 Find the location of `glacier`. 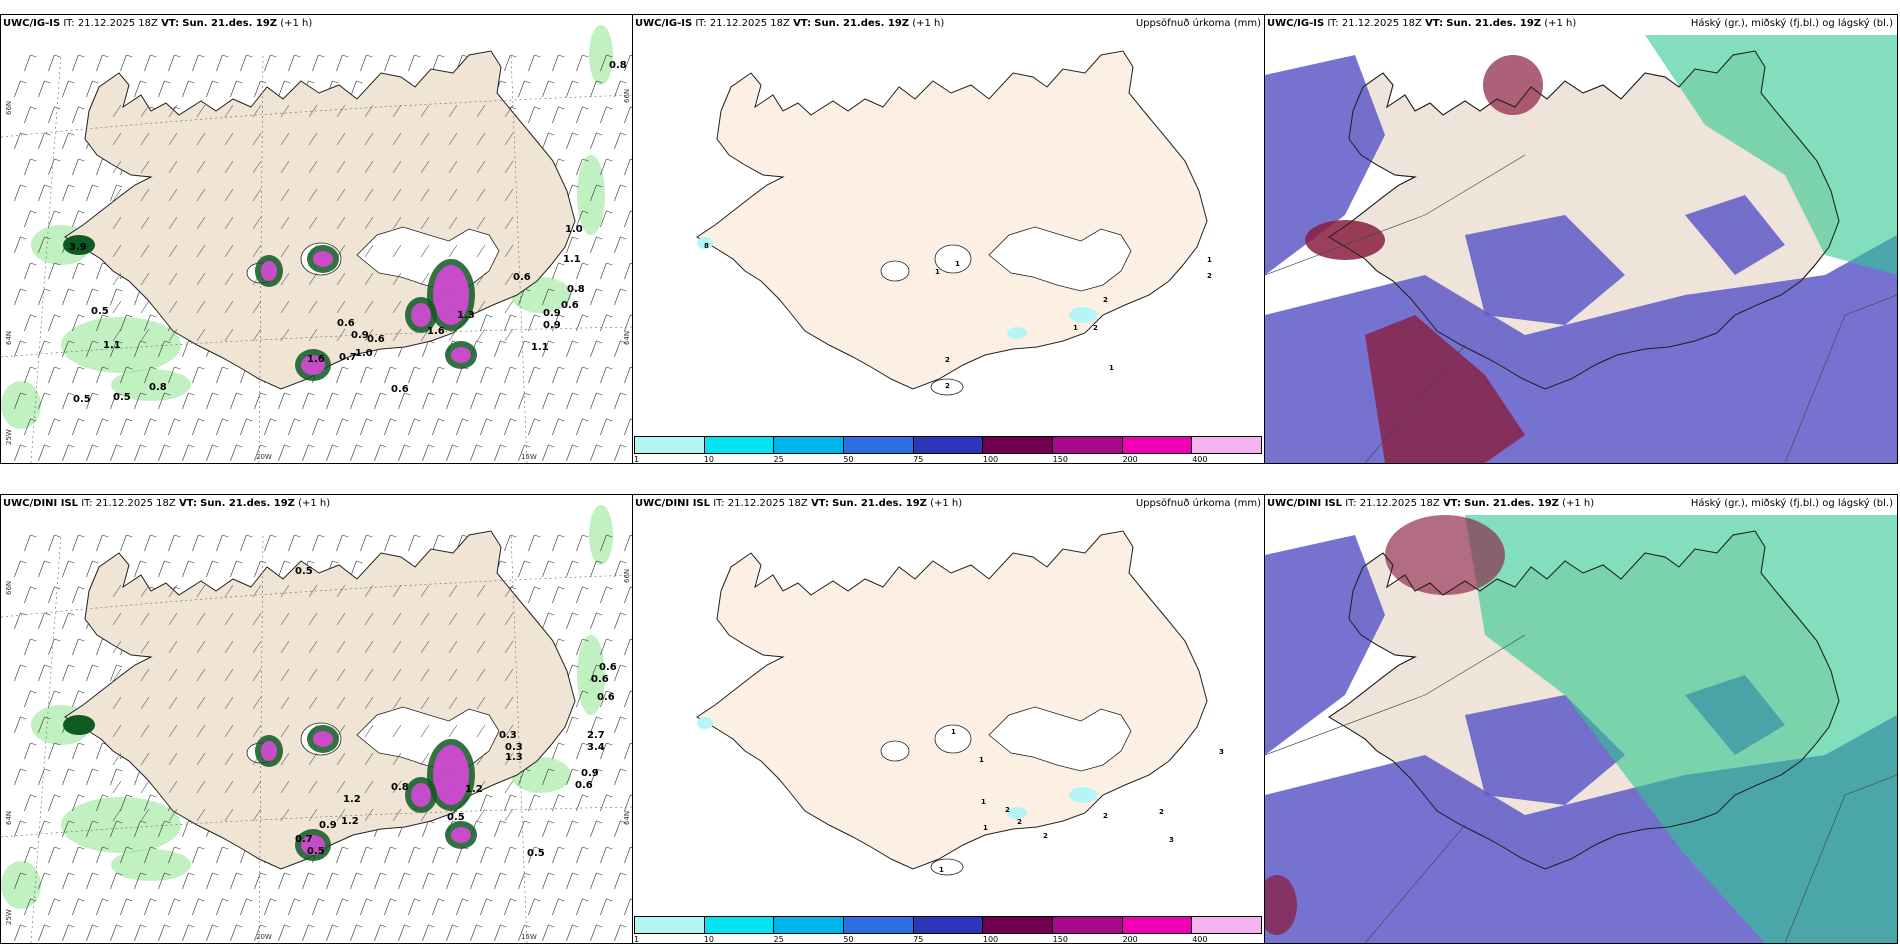

glacier is located at coordinates (895, 751).